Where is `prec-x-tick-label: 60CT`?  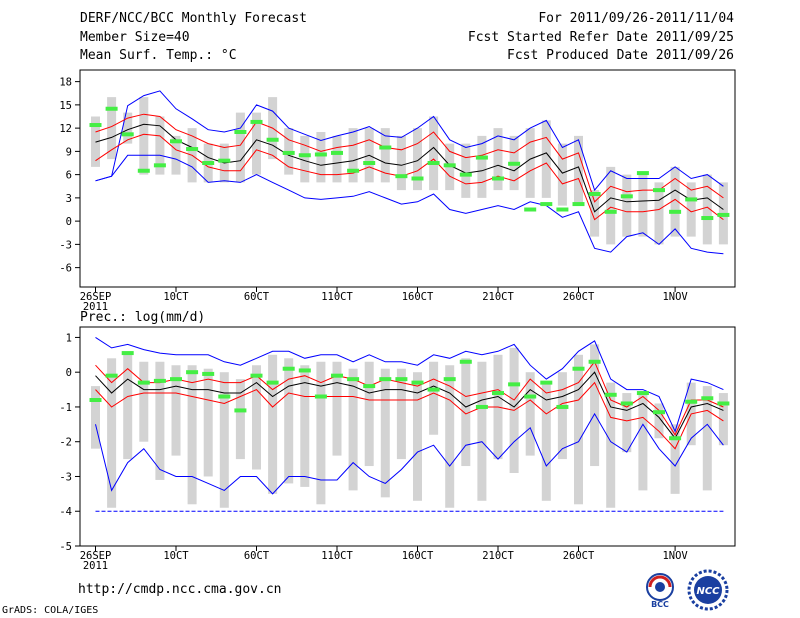 prec-x-tick-label: 60CT is located at coordinates (257, 556).